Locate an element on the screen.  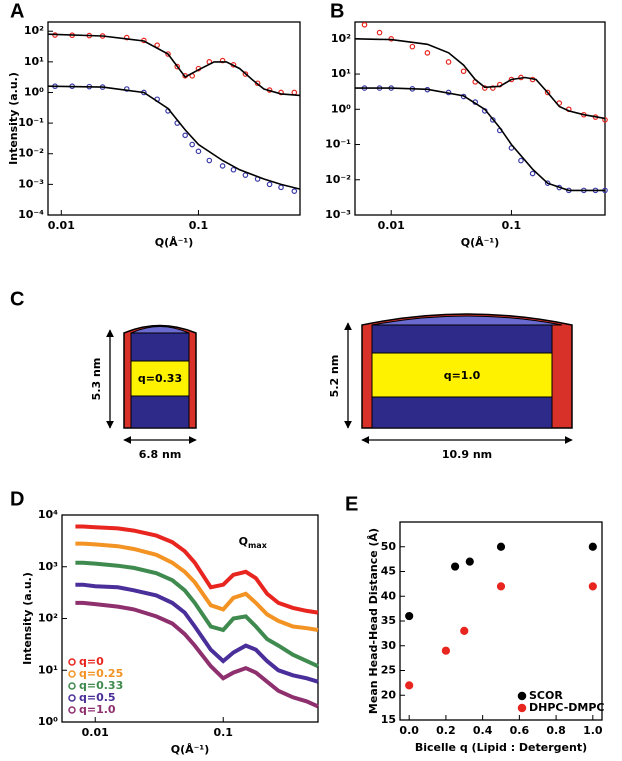
panel-label: C is located at coordinates (17, 299).